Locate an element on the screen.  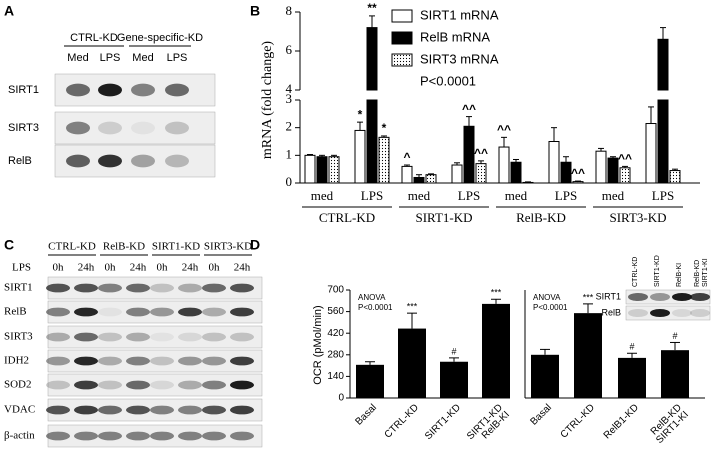
y-axis-label: OCR (pMol/min) is located at coordinates (318, 344).